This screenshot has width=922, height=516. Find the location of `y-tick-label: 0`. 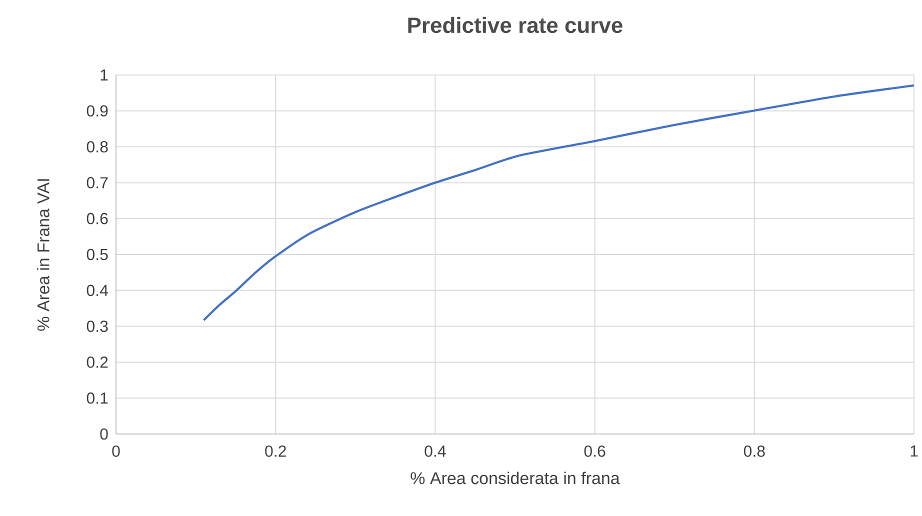

y-tick-label: 0 is located at coordinates (104, 434).